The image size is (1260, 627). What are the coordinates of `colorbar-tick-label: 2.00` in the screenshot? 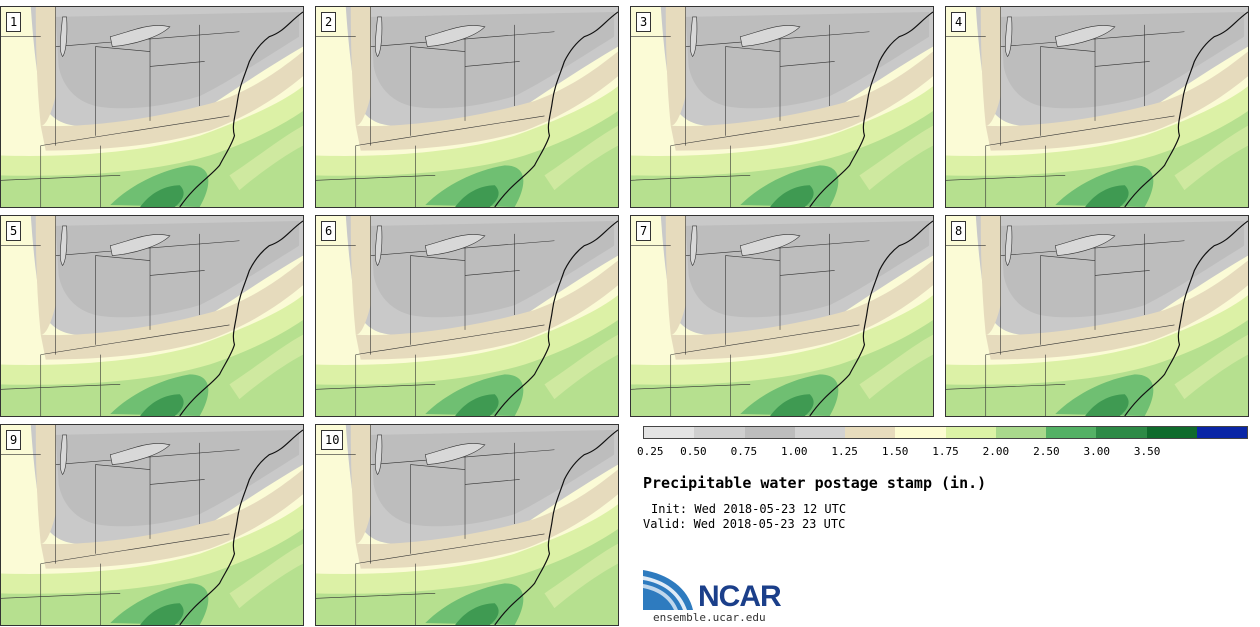 It's located at (996, 451).